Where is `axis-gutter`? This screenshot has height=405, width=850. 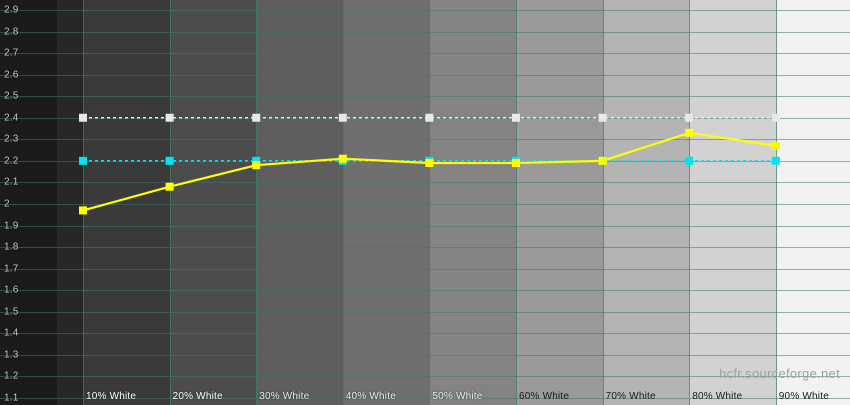 axis-gutter is located at coordinates (28, 202).